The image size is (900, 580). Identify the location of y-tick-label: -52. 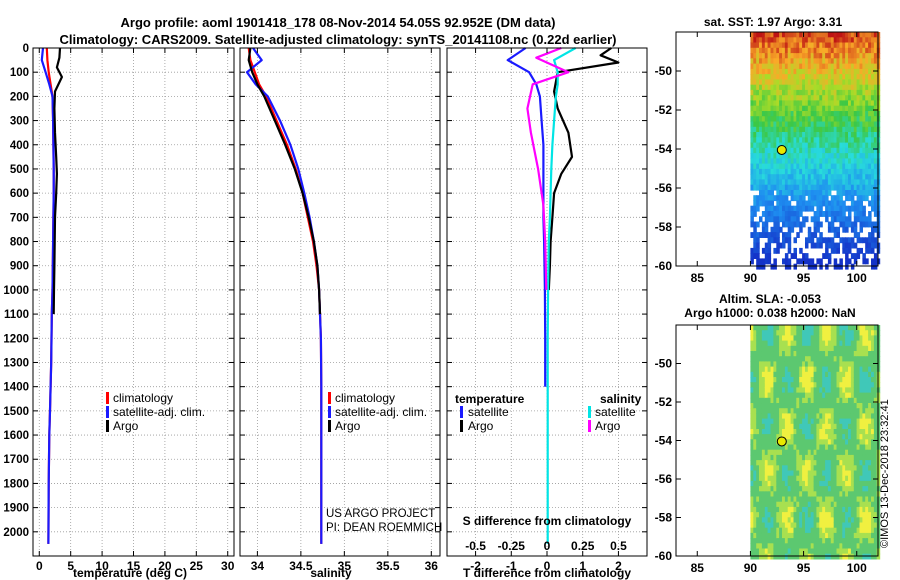
(664, 402).